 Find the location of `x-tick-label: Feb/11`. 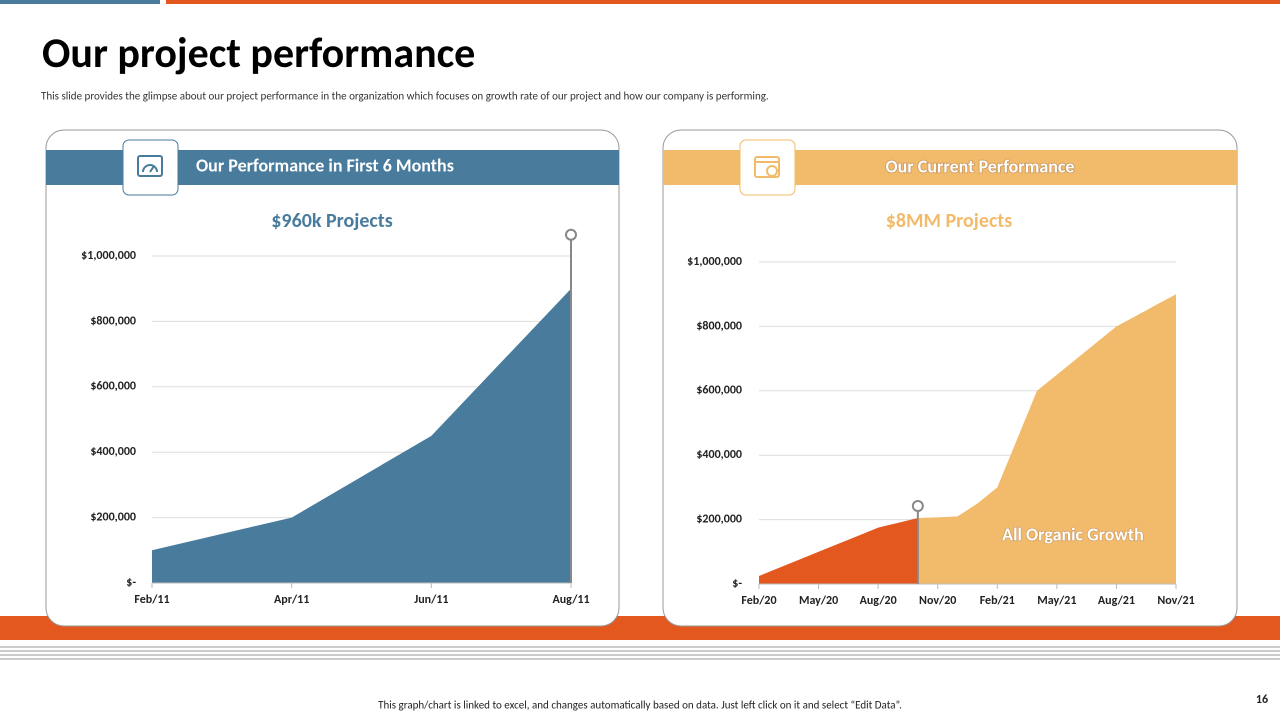

x-tick-label: Feb/11 is located at coordinates (151, 600).